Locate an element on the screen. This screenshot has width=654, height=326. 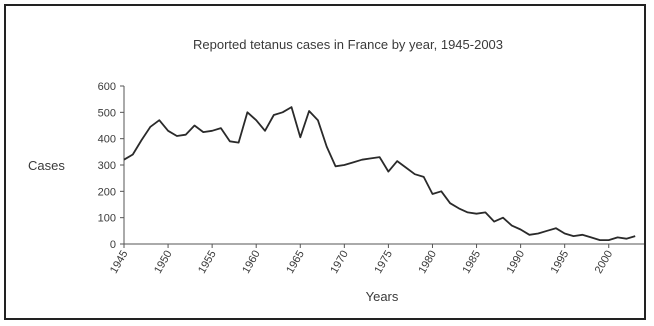
x-tick-label: 1980 is located at coordinates (427, 262).